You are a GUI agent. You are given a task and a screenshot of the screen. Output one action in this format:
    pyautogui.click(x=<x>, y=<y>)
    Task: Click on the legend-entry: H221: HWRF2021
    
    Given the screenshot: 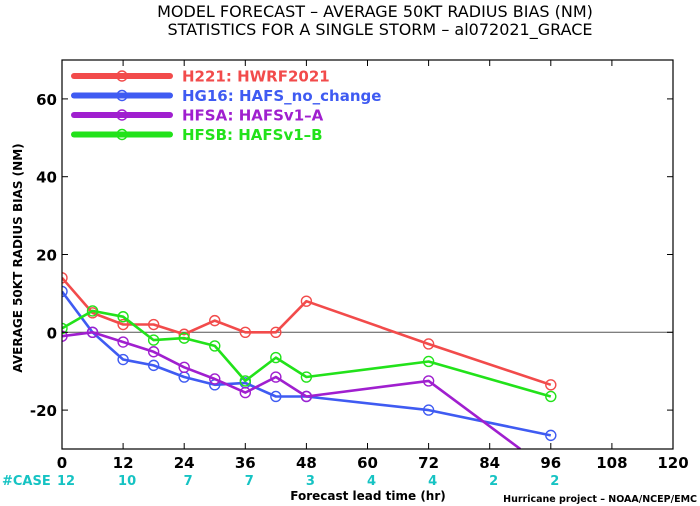 What is the action you would take?
    pyautogui.click(x=256, y=77)
    